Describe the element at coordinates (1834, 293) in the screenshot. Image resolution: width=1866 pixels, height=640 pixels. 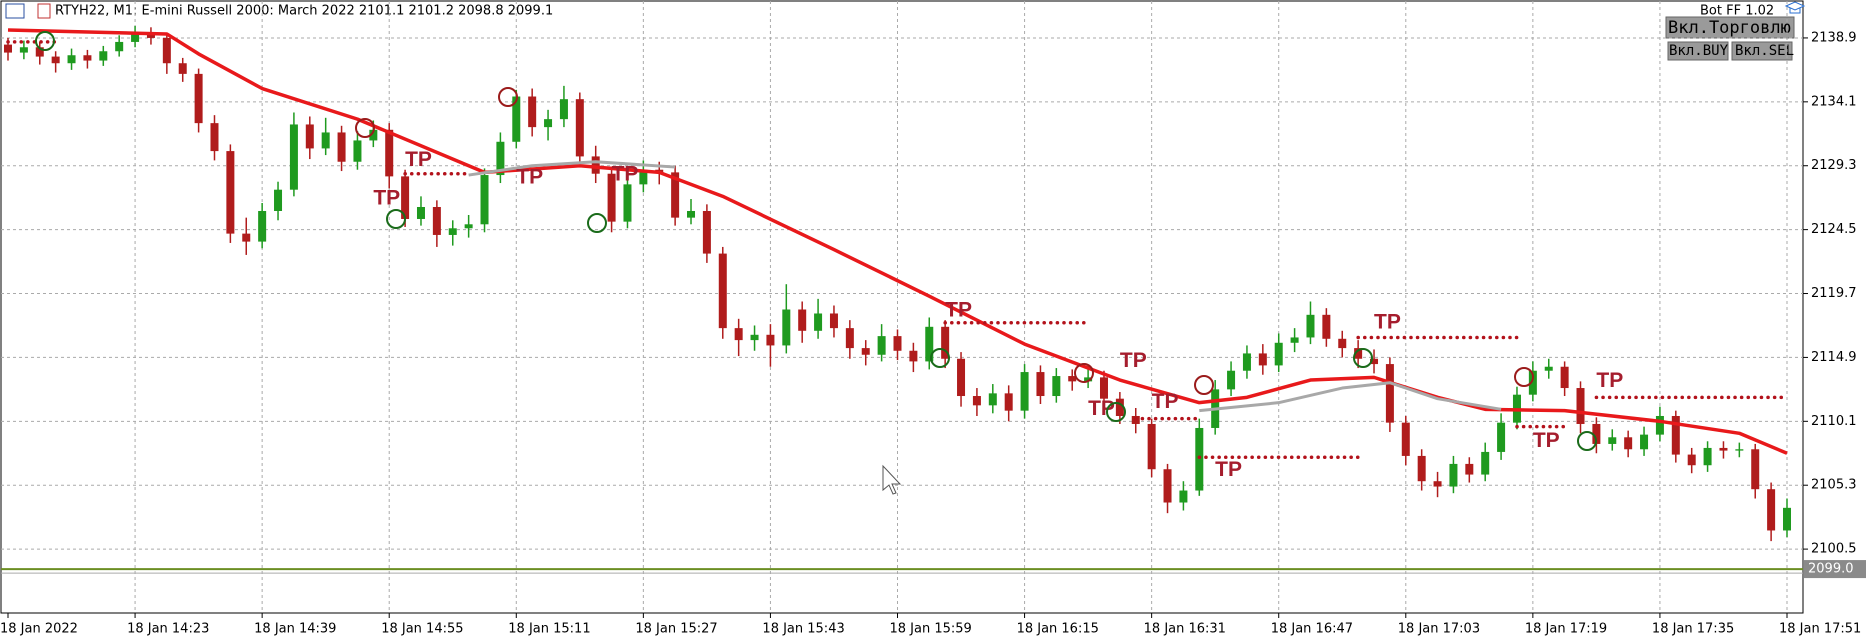
I see `y-tick-label: 2119.7` at that location.